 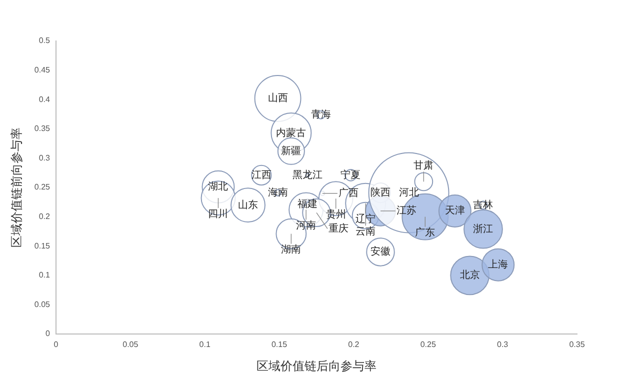 I want to click on y-tick-label: 0.5, so click(x=44, y=41).